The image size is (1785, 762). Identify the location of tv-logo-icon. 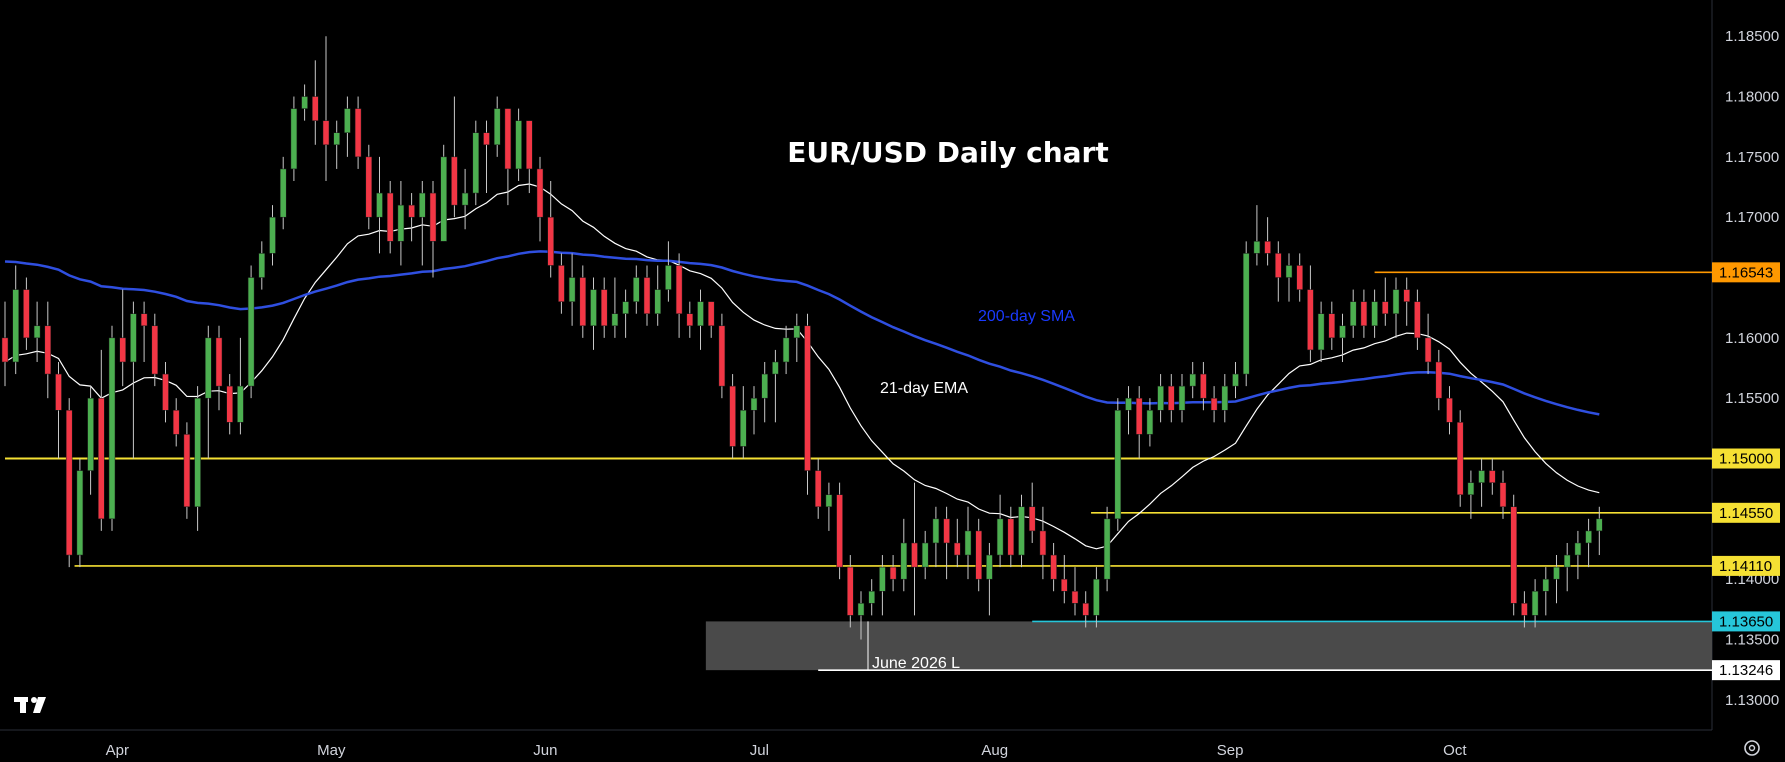
(30, 705).